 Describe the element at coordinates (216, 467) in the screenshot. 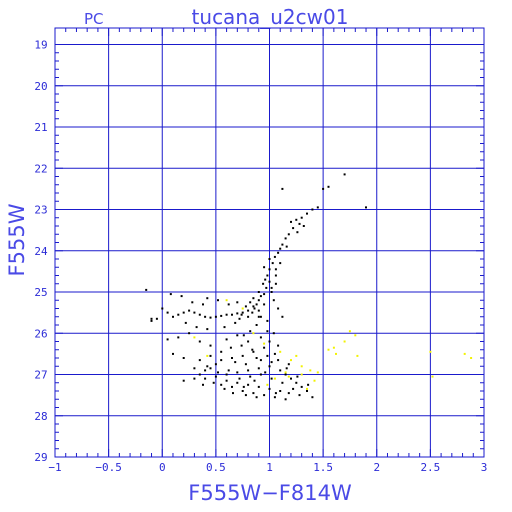

I see `x-tick-label: 0.5` at that location.